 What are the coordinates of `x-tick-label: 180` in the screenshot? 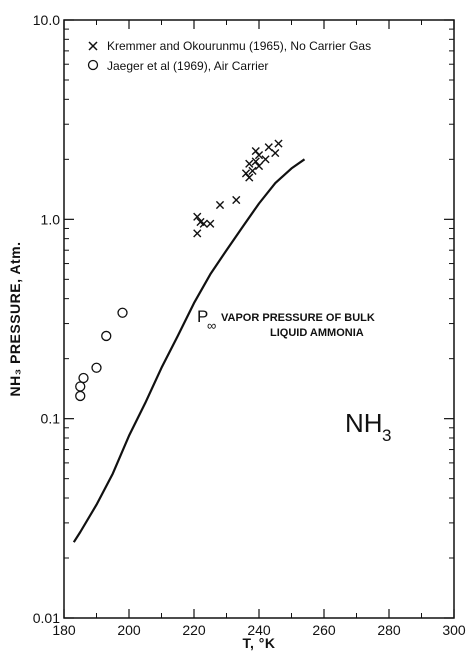 It's located at (64, 630).